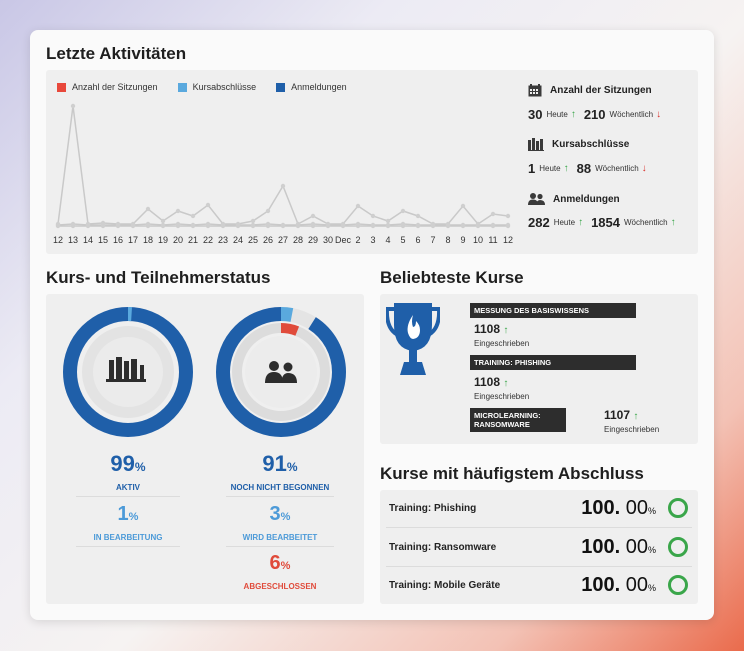 This screenshot has height=651, width=744. I want to click on x-tick-label: 14, so click(88, 240).